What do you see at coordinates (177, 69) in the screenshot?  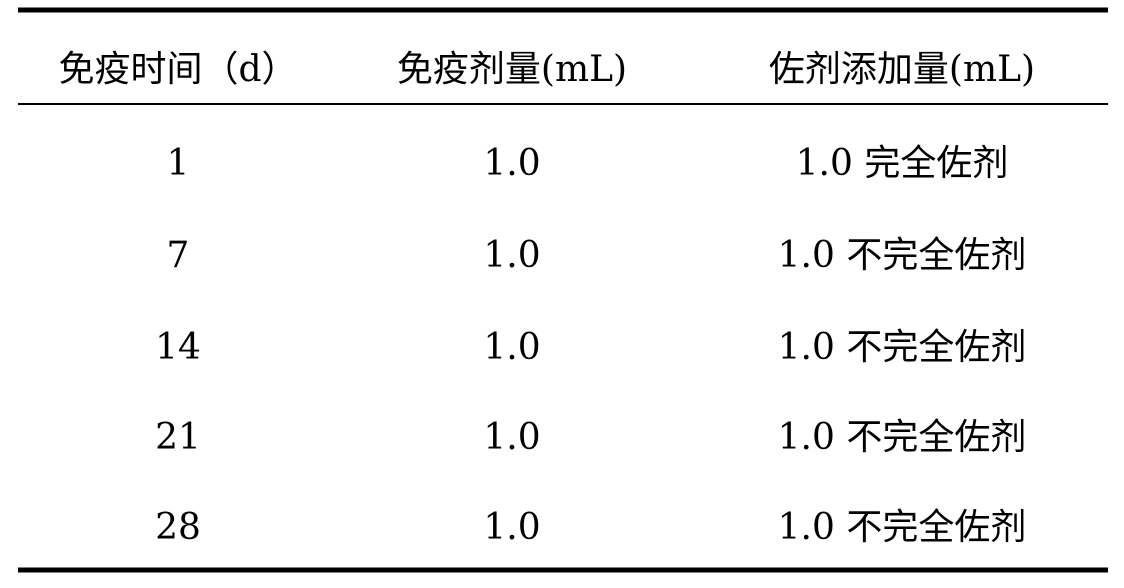 I see `header-cell: 免疫时间（d）` at bounding box center [177, 69].